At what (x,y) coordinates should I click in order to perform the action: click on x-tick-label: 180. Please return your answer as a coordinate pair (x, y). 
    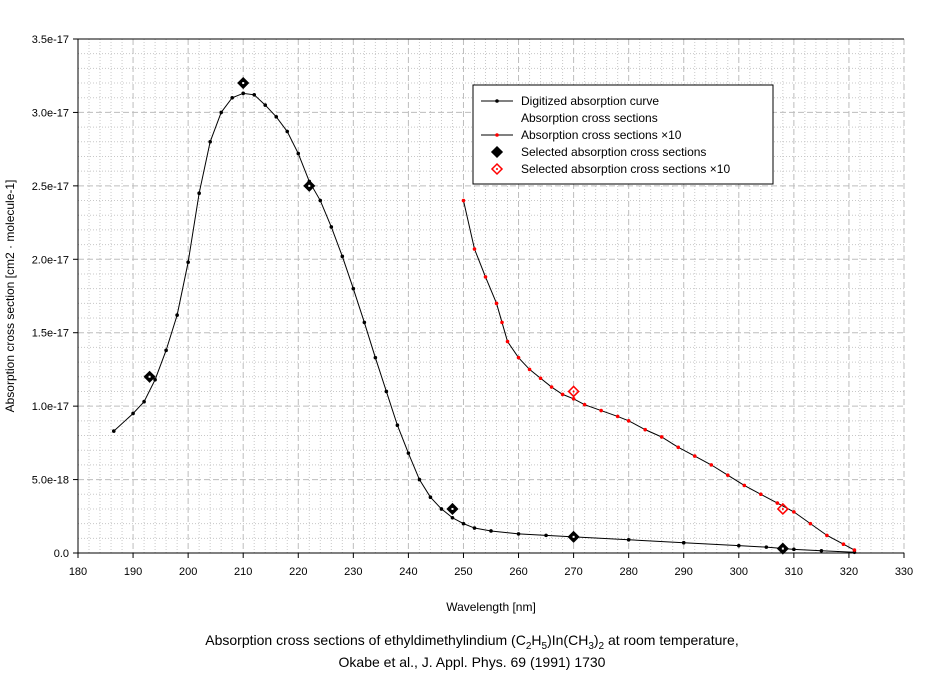
    Looking at the image, I should click on (78, 572).